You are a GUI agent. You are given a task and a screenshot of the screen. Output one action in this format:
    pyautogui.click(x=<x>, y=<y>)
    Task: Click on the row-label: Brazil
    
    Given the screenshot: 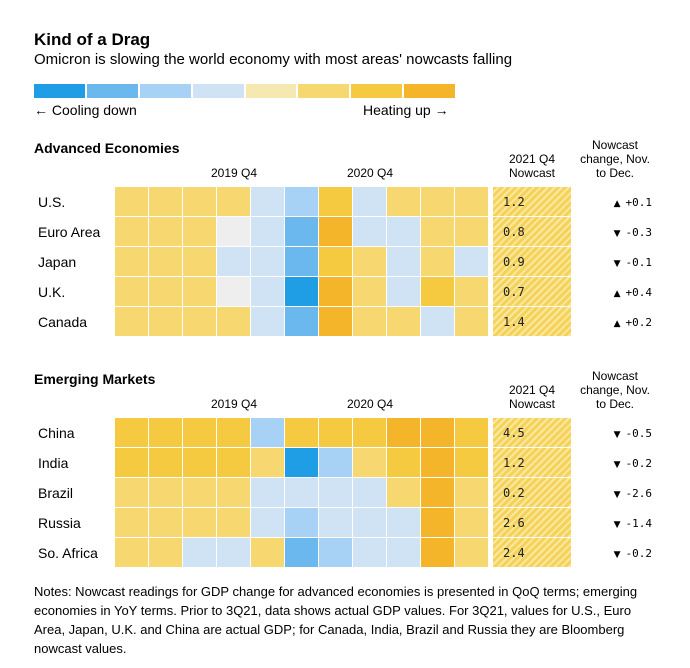 What is the action you would take?
    pyautogui.click(x=56, y=493)
    